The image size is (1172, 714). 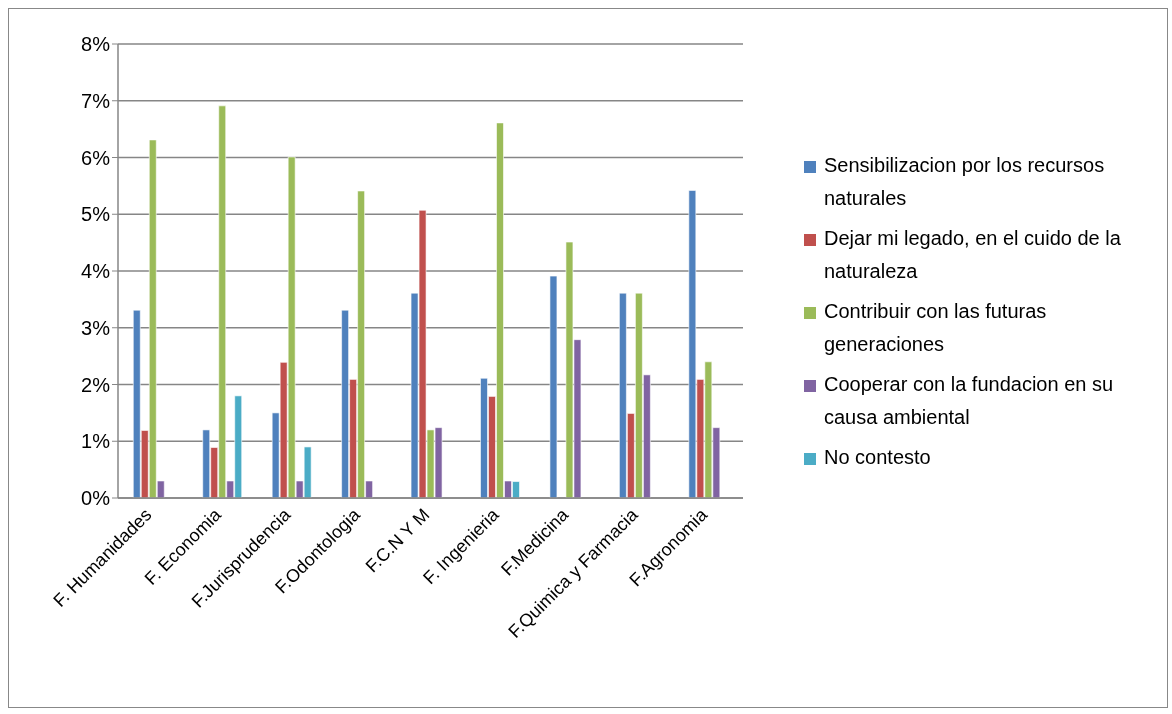 I want to click on y-tick-label: 2%, so click(x=96, y=384).